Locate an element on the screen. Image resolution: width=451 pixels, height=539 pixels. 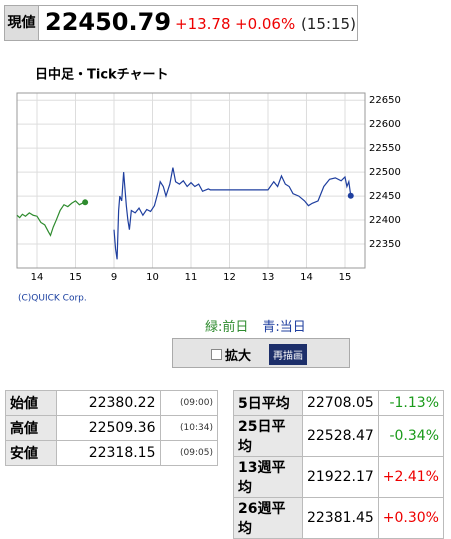
zoom-label: 拡大 is located at coordinates (238, 356).